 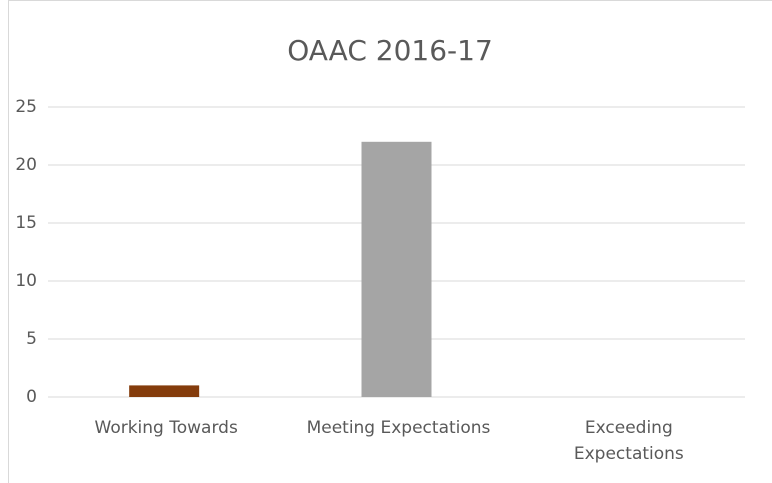 I want to click on y-tick-label: 25, so click(x=26, y=107).